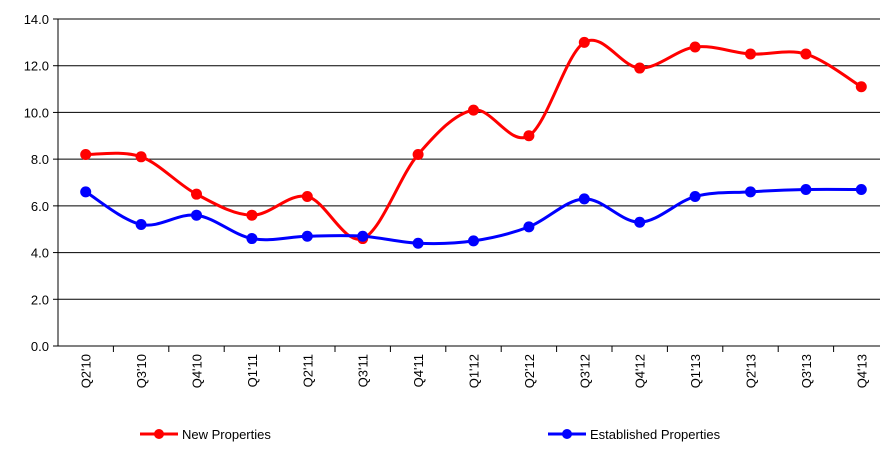  Describe the element at coordinates (529, 371) in the screenshot. I see `x-tick-label: Q2'12` at that location.